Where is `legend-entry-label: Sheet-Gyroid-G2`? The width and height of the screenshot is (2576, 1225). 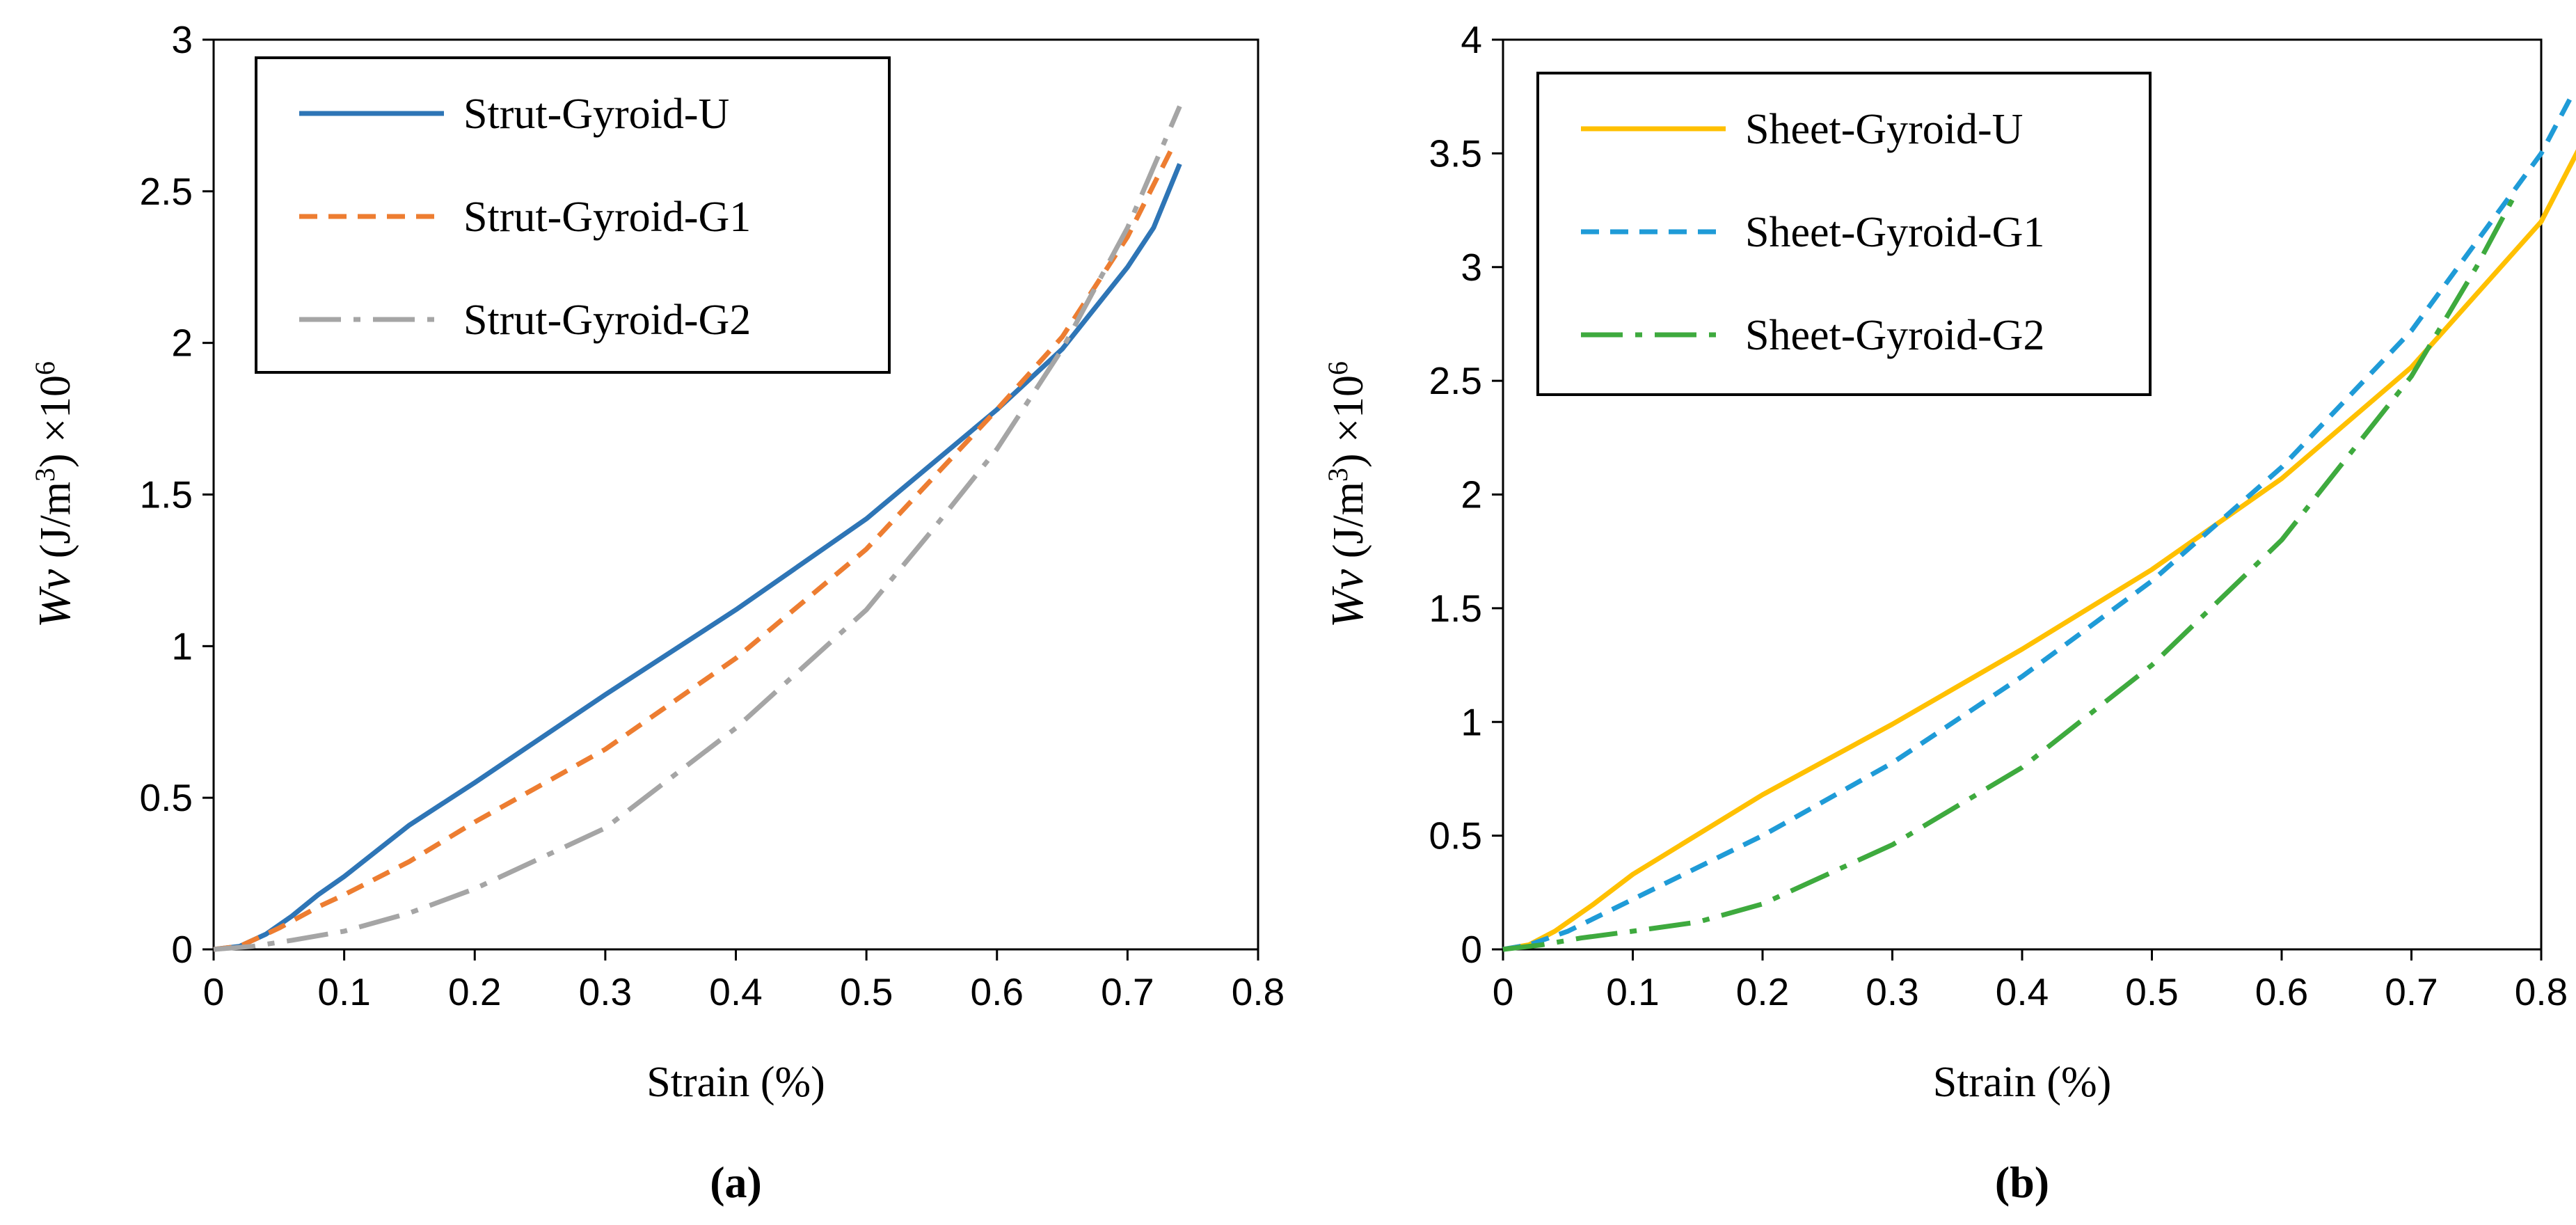
legend-entry-label: Sheet-Gyroid-G2 is located at coordinates (1894, 335).